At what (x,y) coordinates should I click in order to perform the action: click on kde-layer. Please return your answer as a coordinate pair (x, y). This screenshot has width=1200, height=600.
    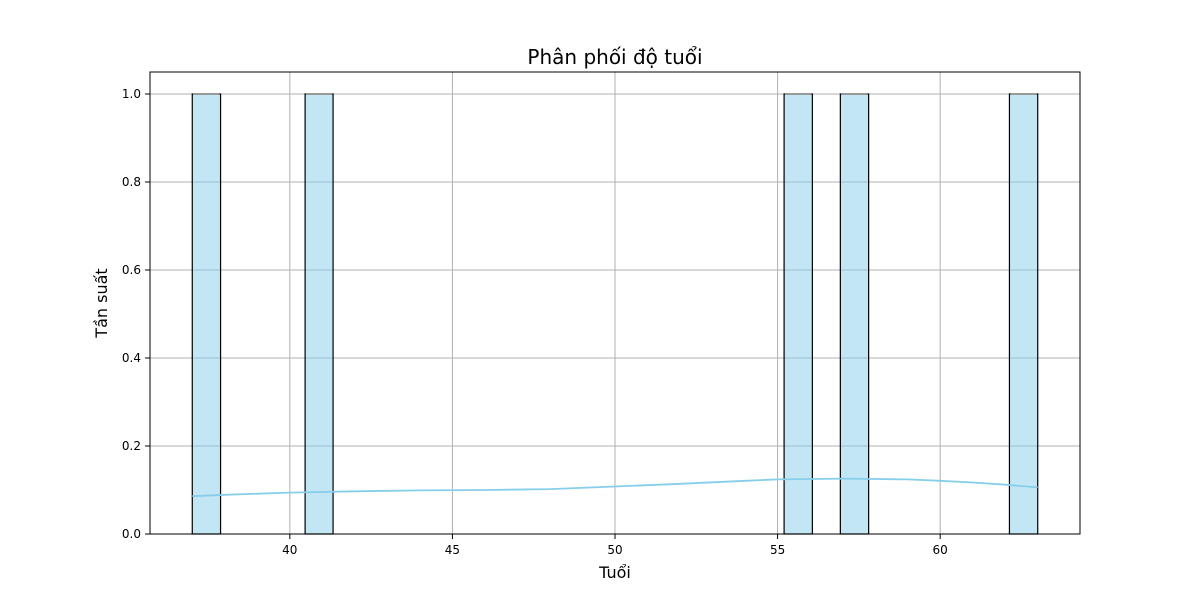
    Looking at the image, I should click on (615, 487).